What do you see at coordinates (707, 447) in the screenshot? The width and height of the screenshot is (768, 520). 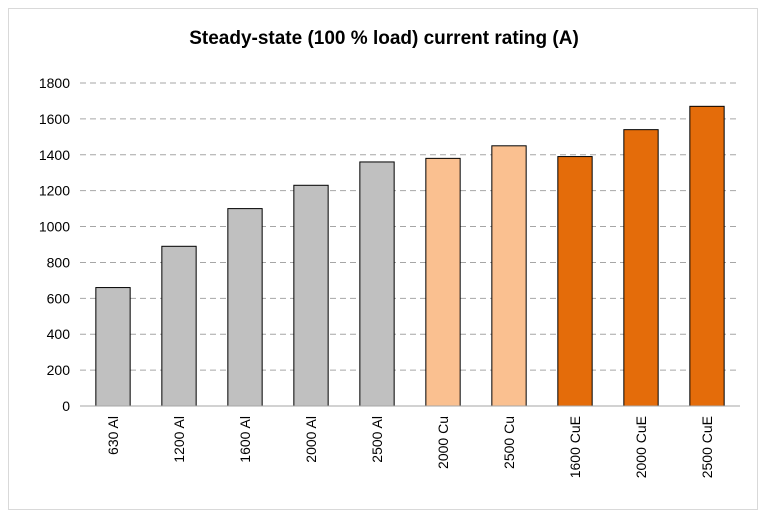 I see `x-tick-label: 2500 CuE` at bounding box center [707, 447].